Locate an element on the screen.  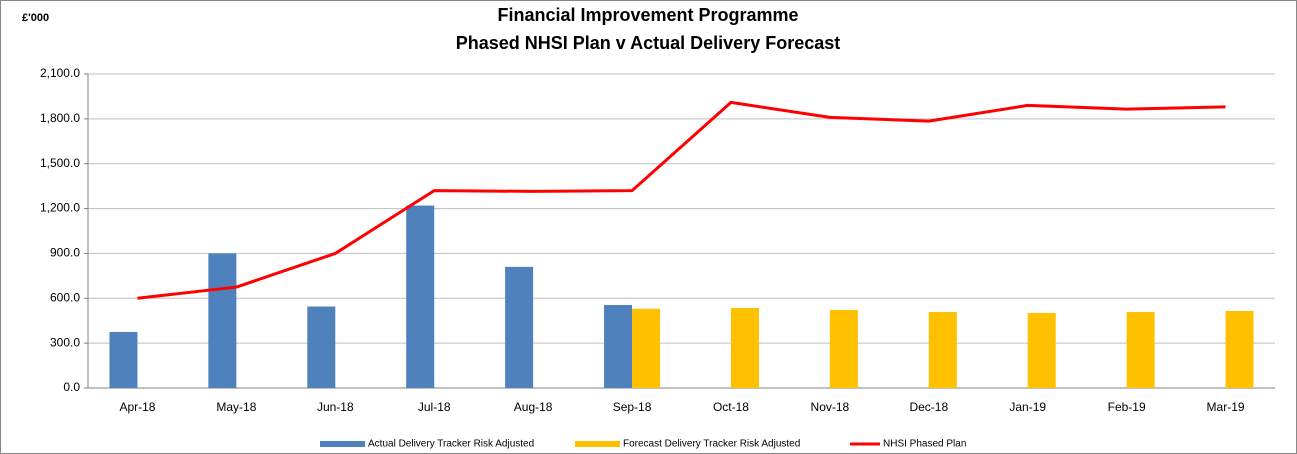
x-tick-label: Jun-18 is located at coordinates (335, 407).